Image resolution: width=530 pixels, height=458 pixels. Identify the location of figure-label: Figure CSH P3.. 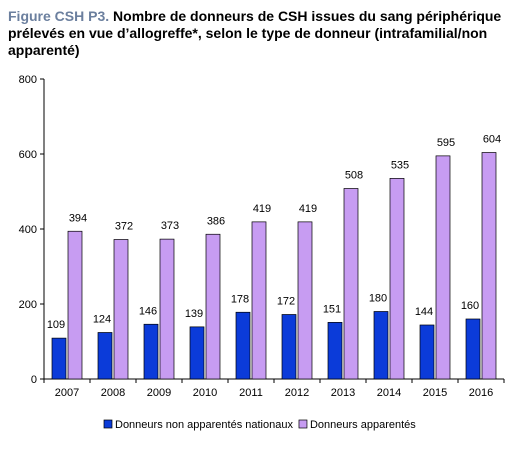
(59, 16).